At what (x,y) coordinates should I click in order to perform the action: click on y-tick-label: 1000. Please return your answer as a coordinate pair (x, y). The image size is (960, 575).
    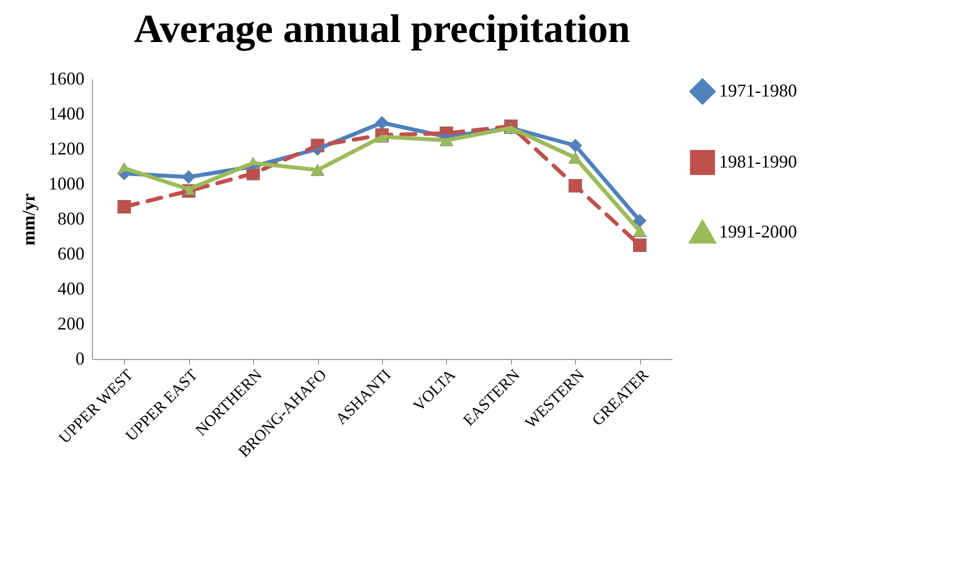
    Looking at the image, I should click on (66, 184).